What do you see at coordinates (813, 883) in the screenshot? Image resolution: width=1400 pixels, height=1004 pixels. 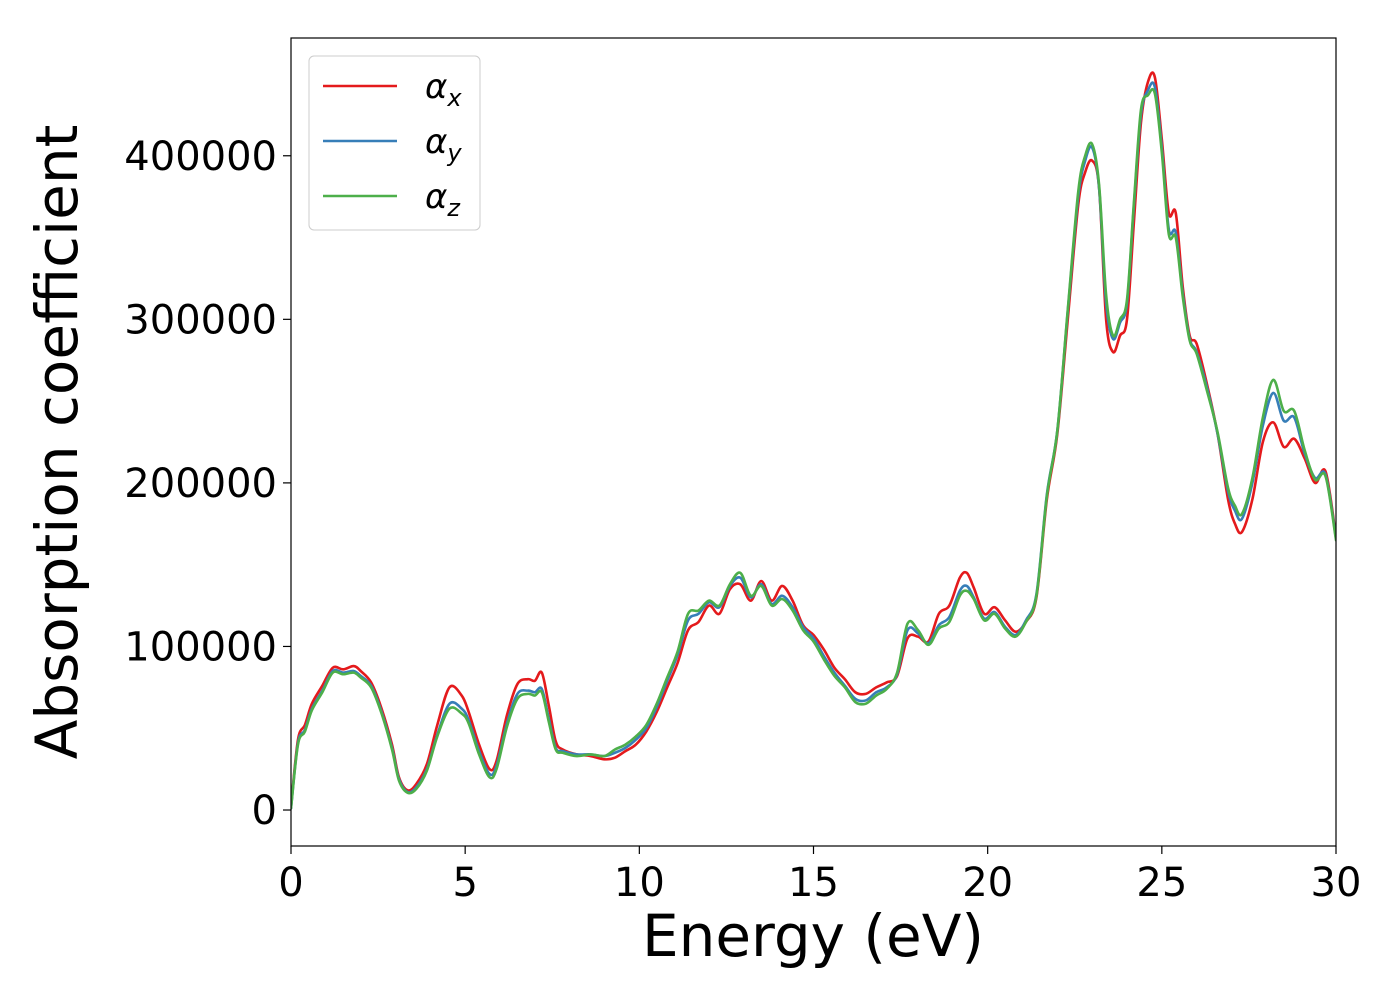 I see `x-tick-label: 15` at bounding box center [813, 883].